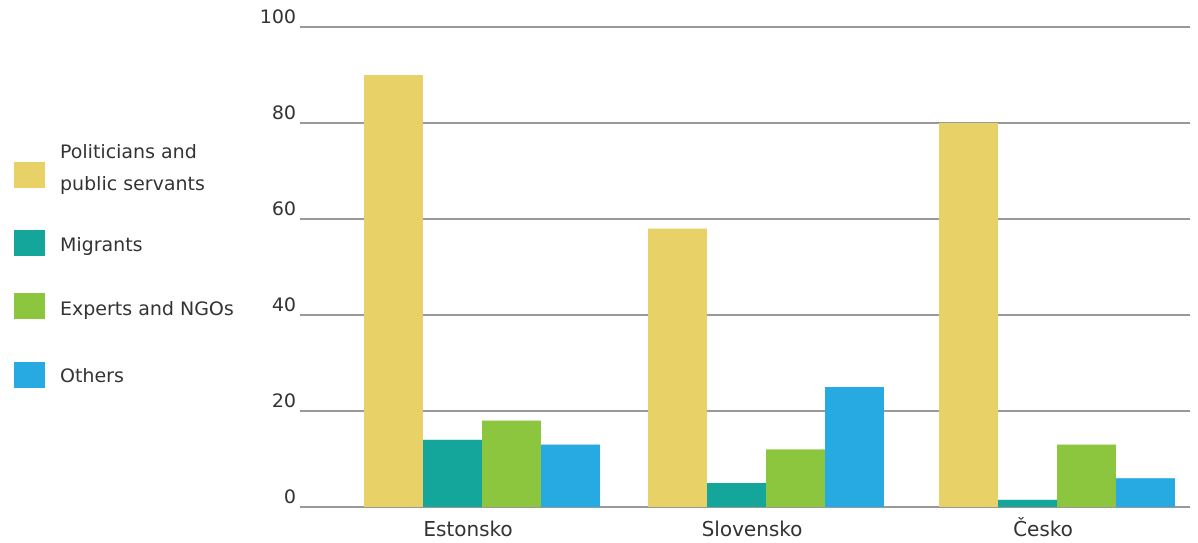  What do you see at coordinates (284, 113) in the screenshot?
I see `y-tick-label: 80` at bounding box center [284, 113].